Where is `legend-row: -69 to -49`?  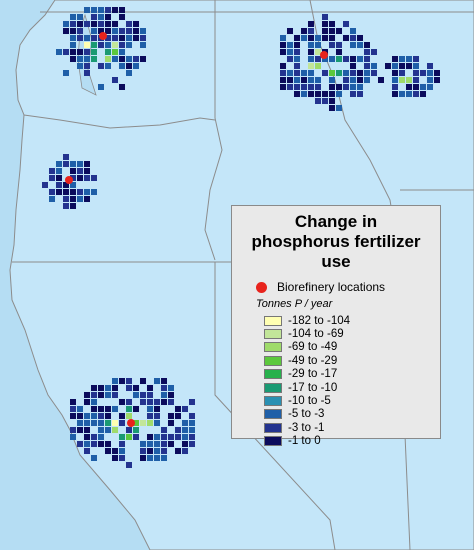
legend-row: -69 to -49 is located at coordinates (347, 347).